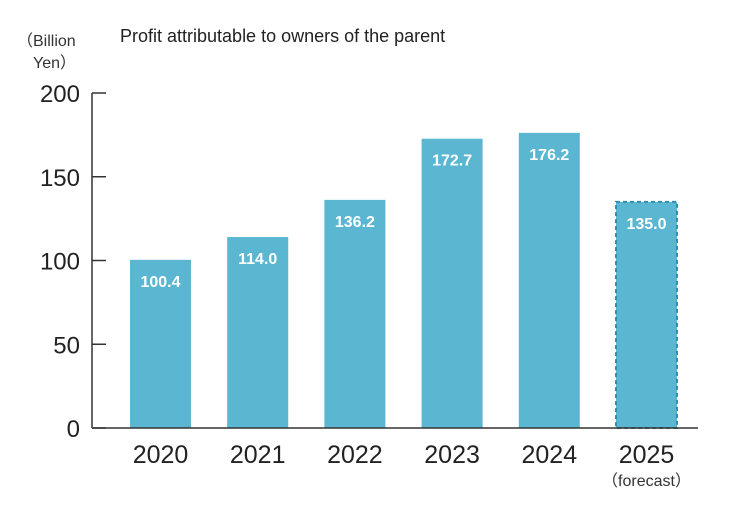  Describe the element at coordinates (46, 41) in the screenshot. I see `y-axis-unit-line1: （Billion` at that location.